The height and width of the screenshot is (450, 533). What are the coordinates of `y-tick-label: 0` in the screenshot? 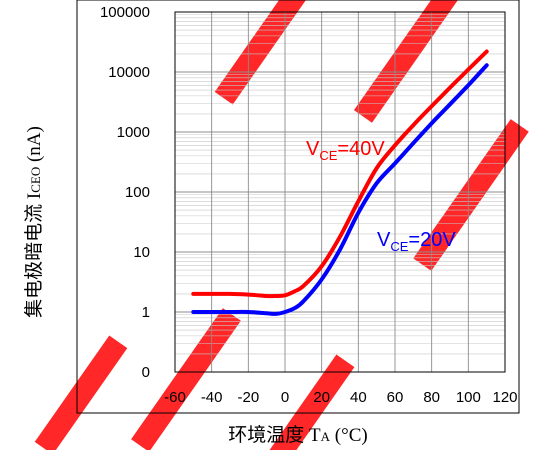 It's located at (146, 372).